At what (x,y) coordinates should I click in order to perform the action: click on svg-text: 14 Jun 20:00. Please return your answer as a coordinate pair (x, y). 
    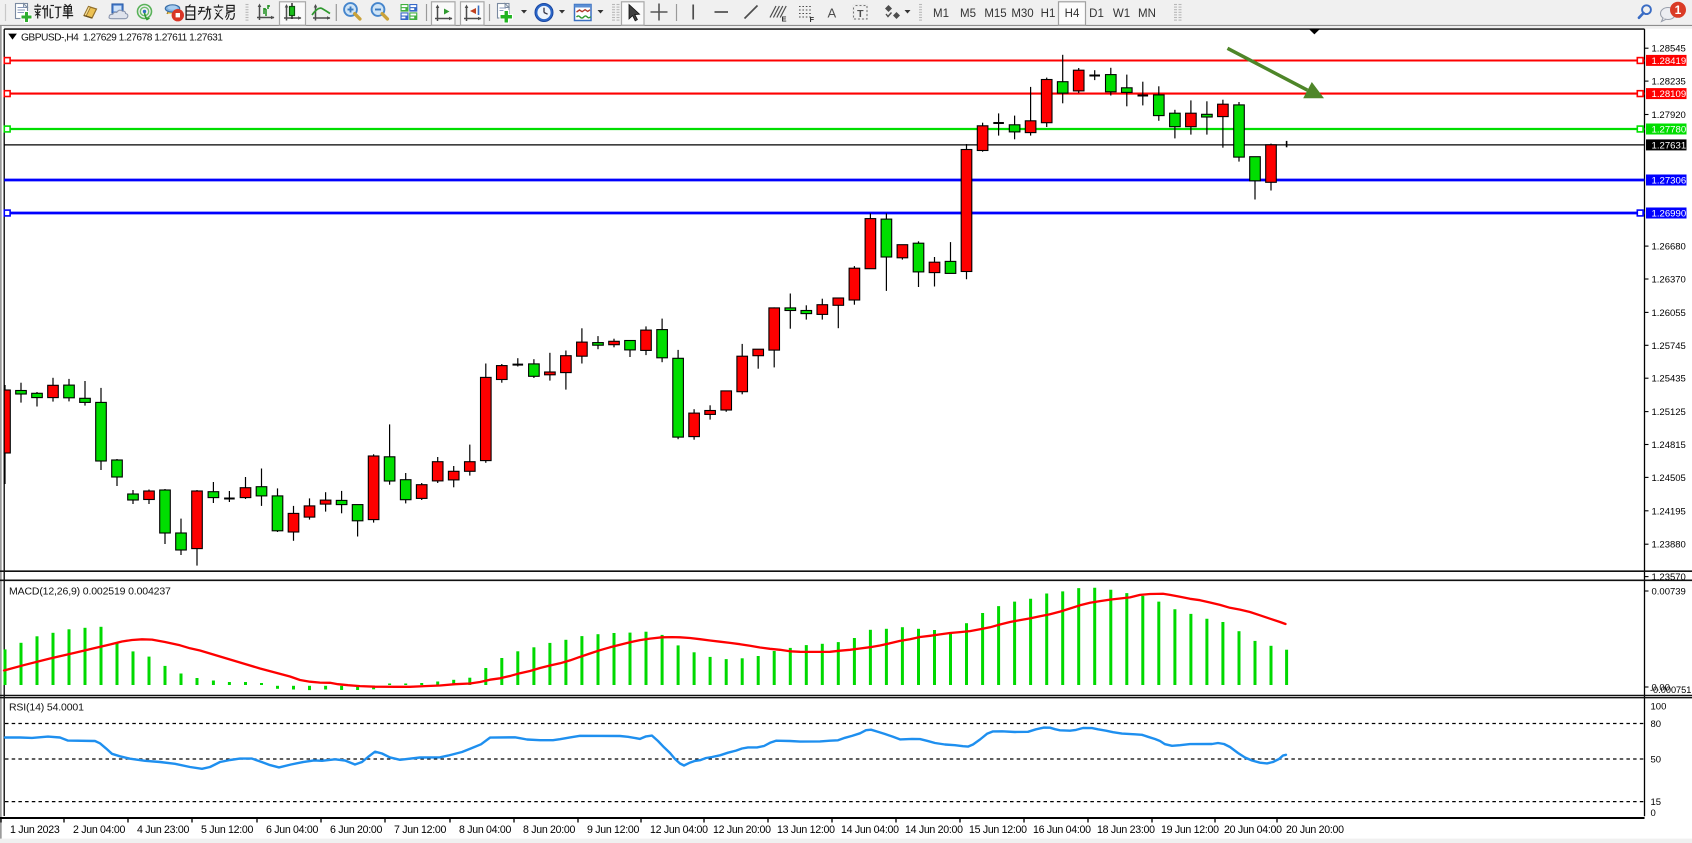
    Looking at the image, I should click on (934, 830).